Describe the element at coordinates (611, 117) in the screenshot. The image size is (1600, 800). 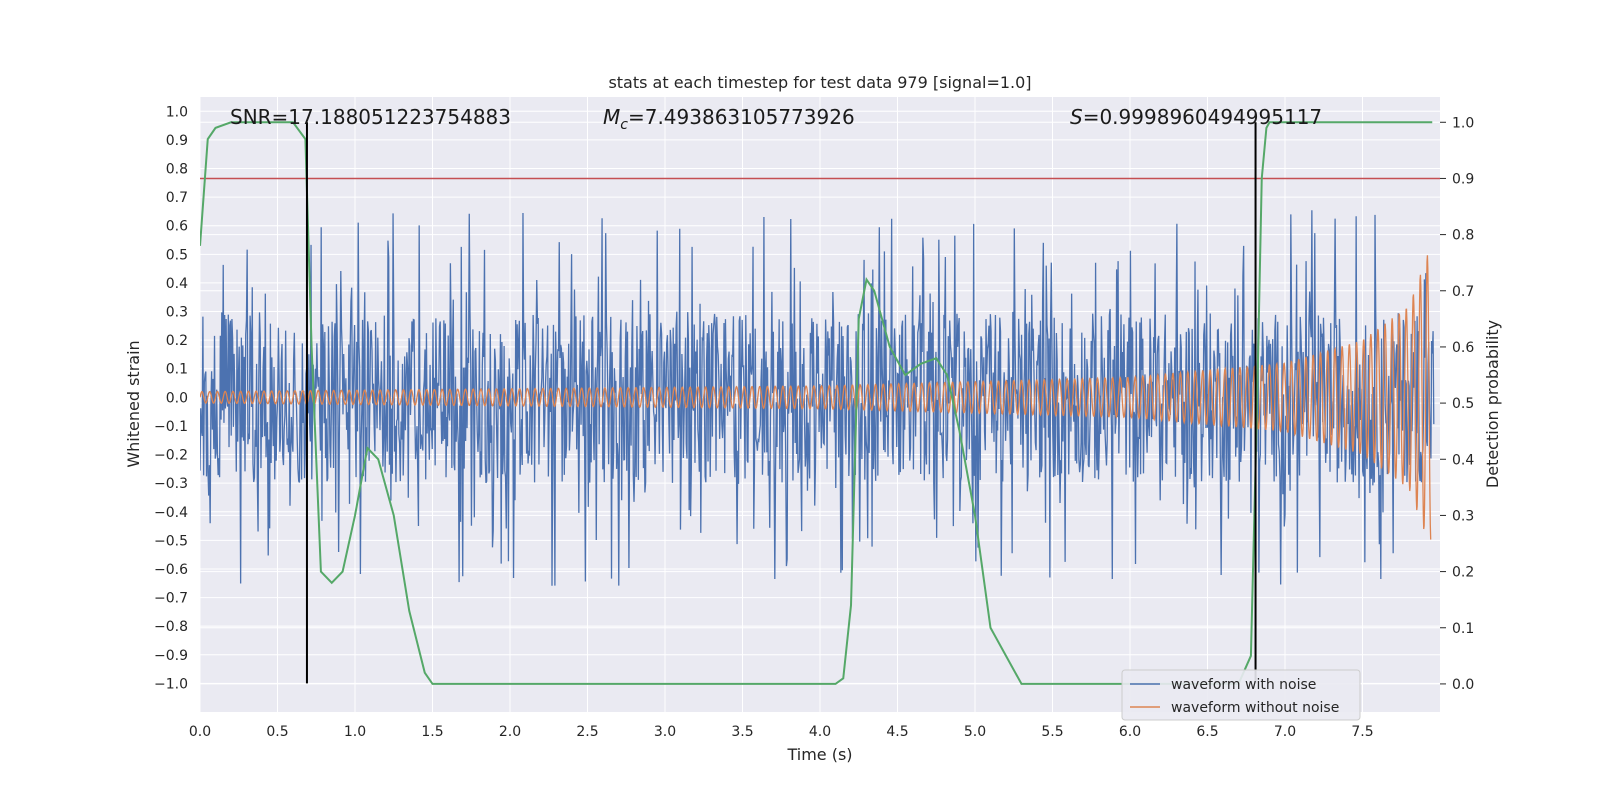
I see `chirp-mass-symbol: M` at that location.